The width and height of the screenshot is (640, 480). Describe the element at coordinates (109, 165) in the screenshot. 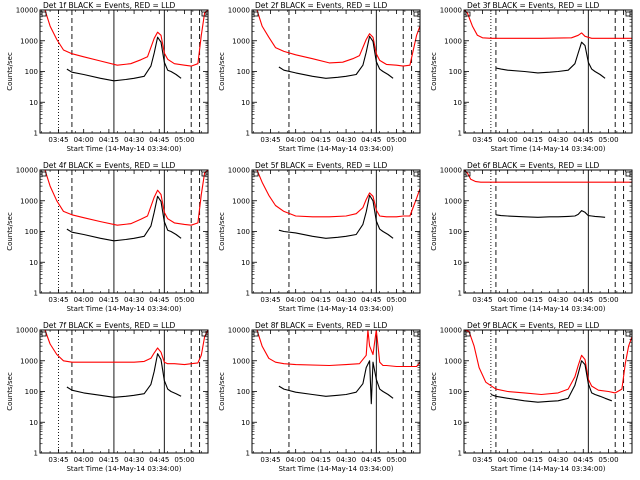

I see `panel-title: Det 4f BLACK = Events, RED = LLD` at that location.